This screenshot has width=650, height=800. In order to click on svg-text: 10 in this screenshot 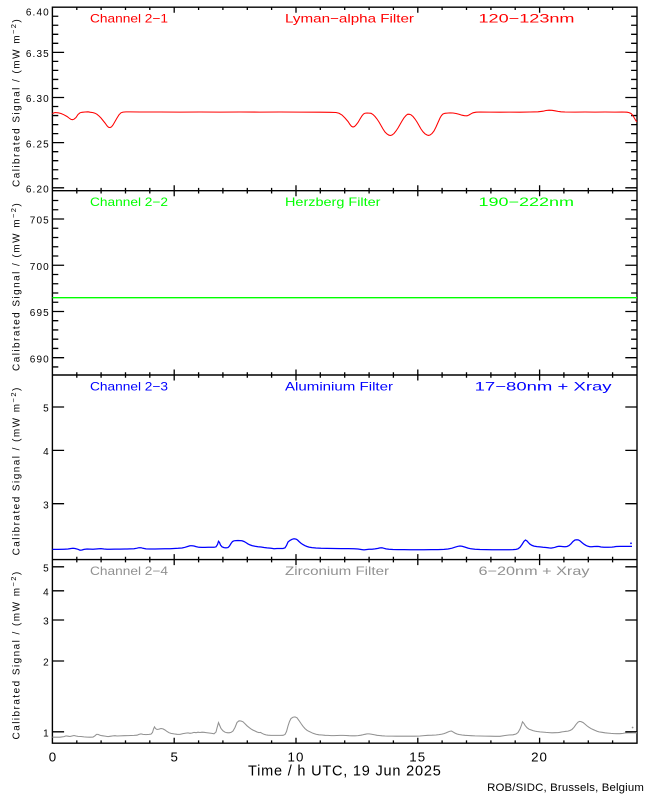, I will do `click(295, 757)`.